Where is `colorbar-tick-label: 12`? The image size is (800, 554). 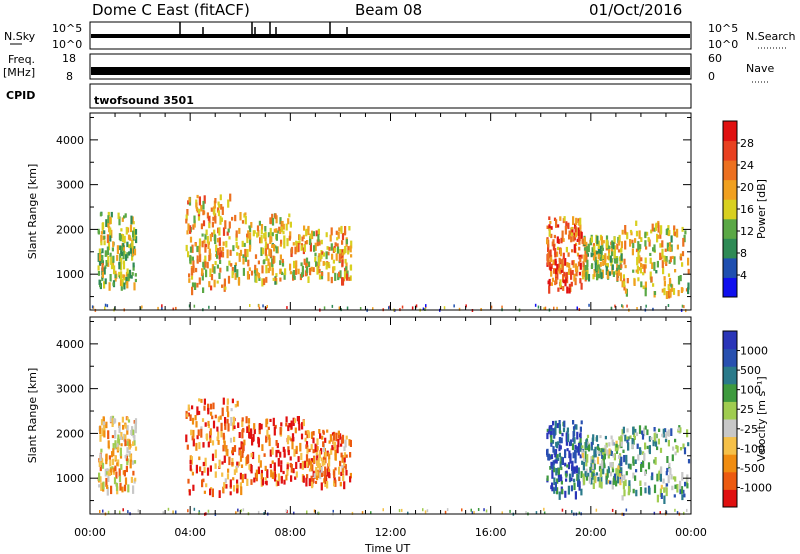 colorbar-tick-label: 12 is located at coordinates (747, 231).